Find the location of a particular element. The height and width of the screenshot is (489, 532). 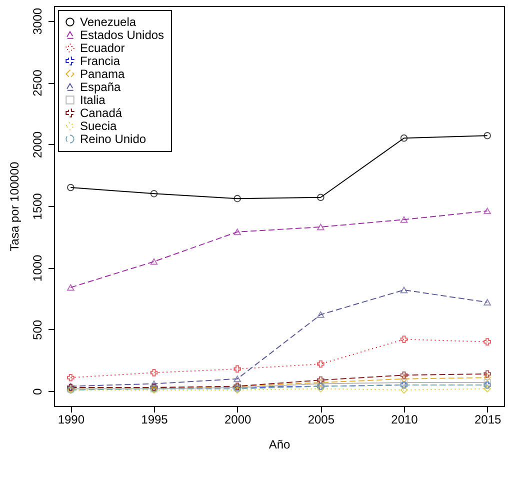

legend-label: Suecia is located at coordinates (99, 126).